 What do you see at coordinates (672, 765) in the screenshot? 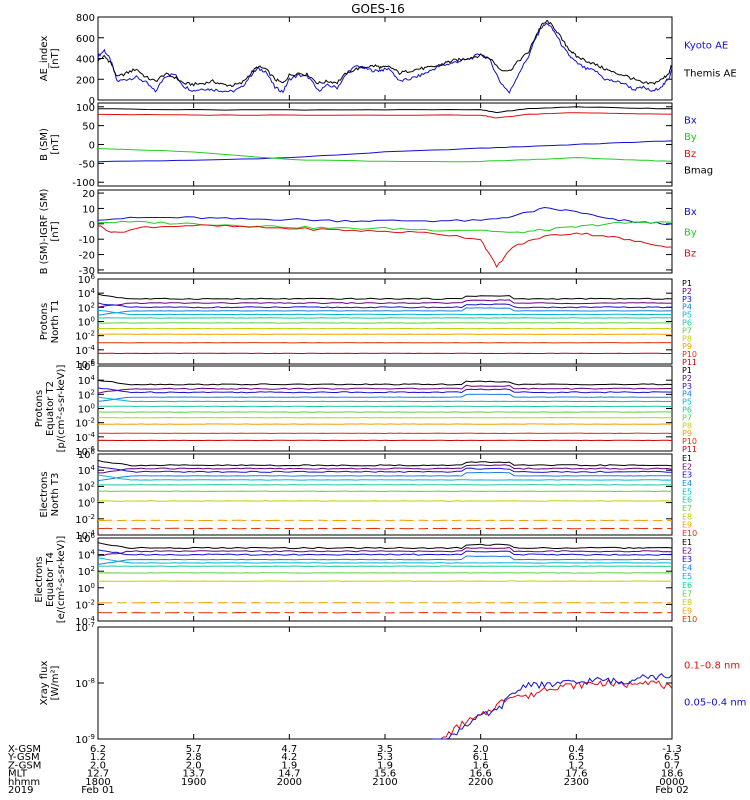
I see `footer-value: 0.7` at bounding box center [672, 765].